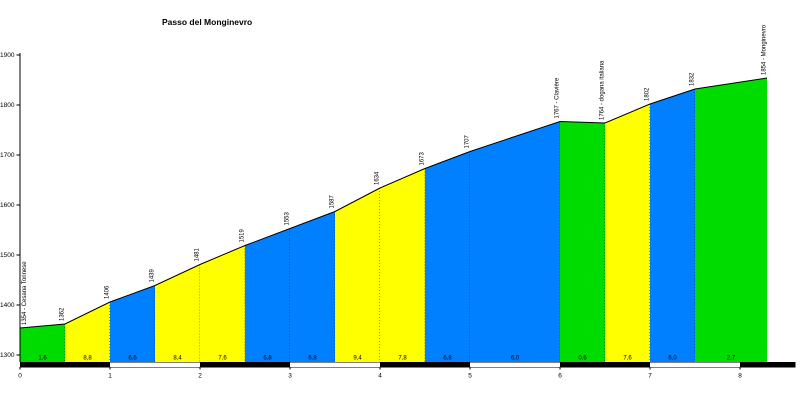  What do you see at coordinates (648, 94) in the screenshot?
I see `elevation-label: 1802` at bounding box center [648, 94].